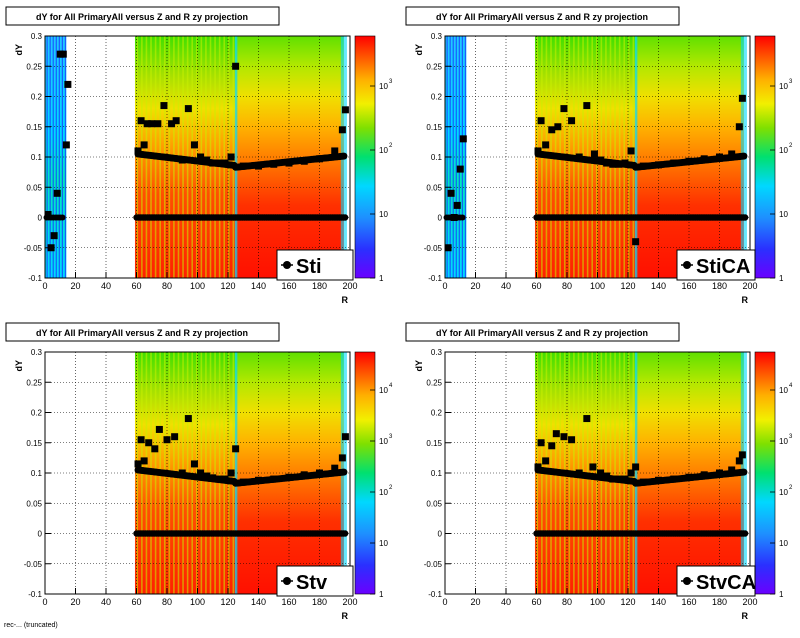  I want to click on colorbar, so click(765, 157).